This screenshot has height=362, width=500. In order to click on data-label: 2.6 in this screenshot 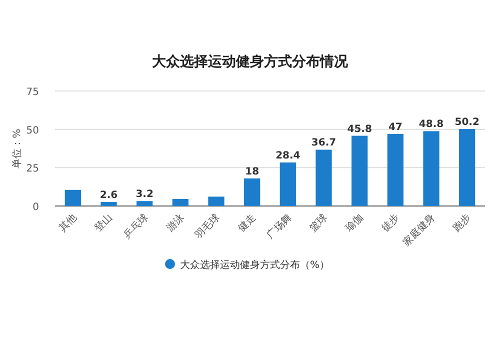, I will do `click(109, 196)`.